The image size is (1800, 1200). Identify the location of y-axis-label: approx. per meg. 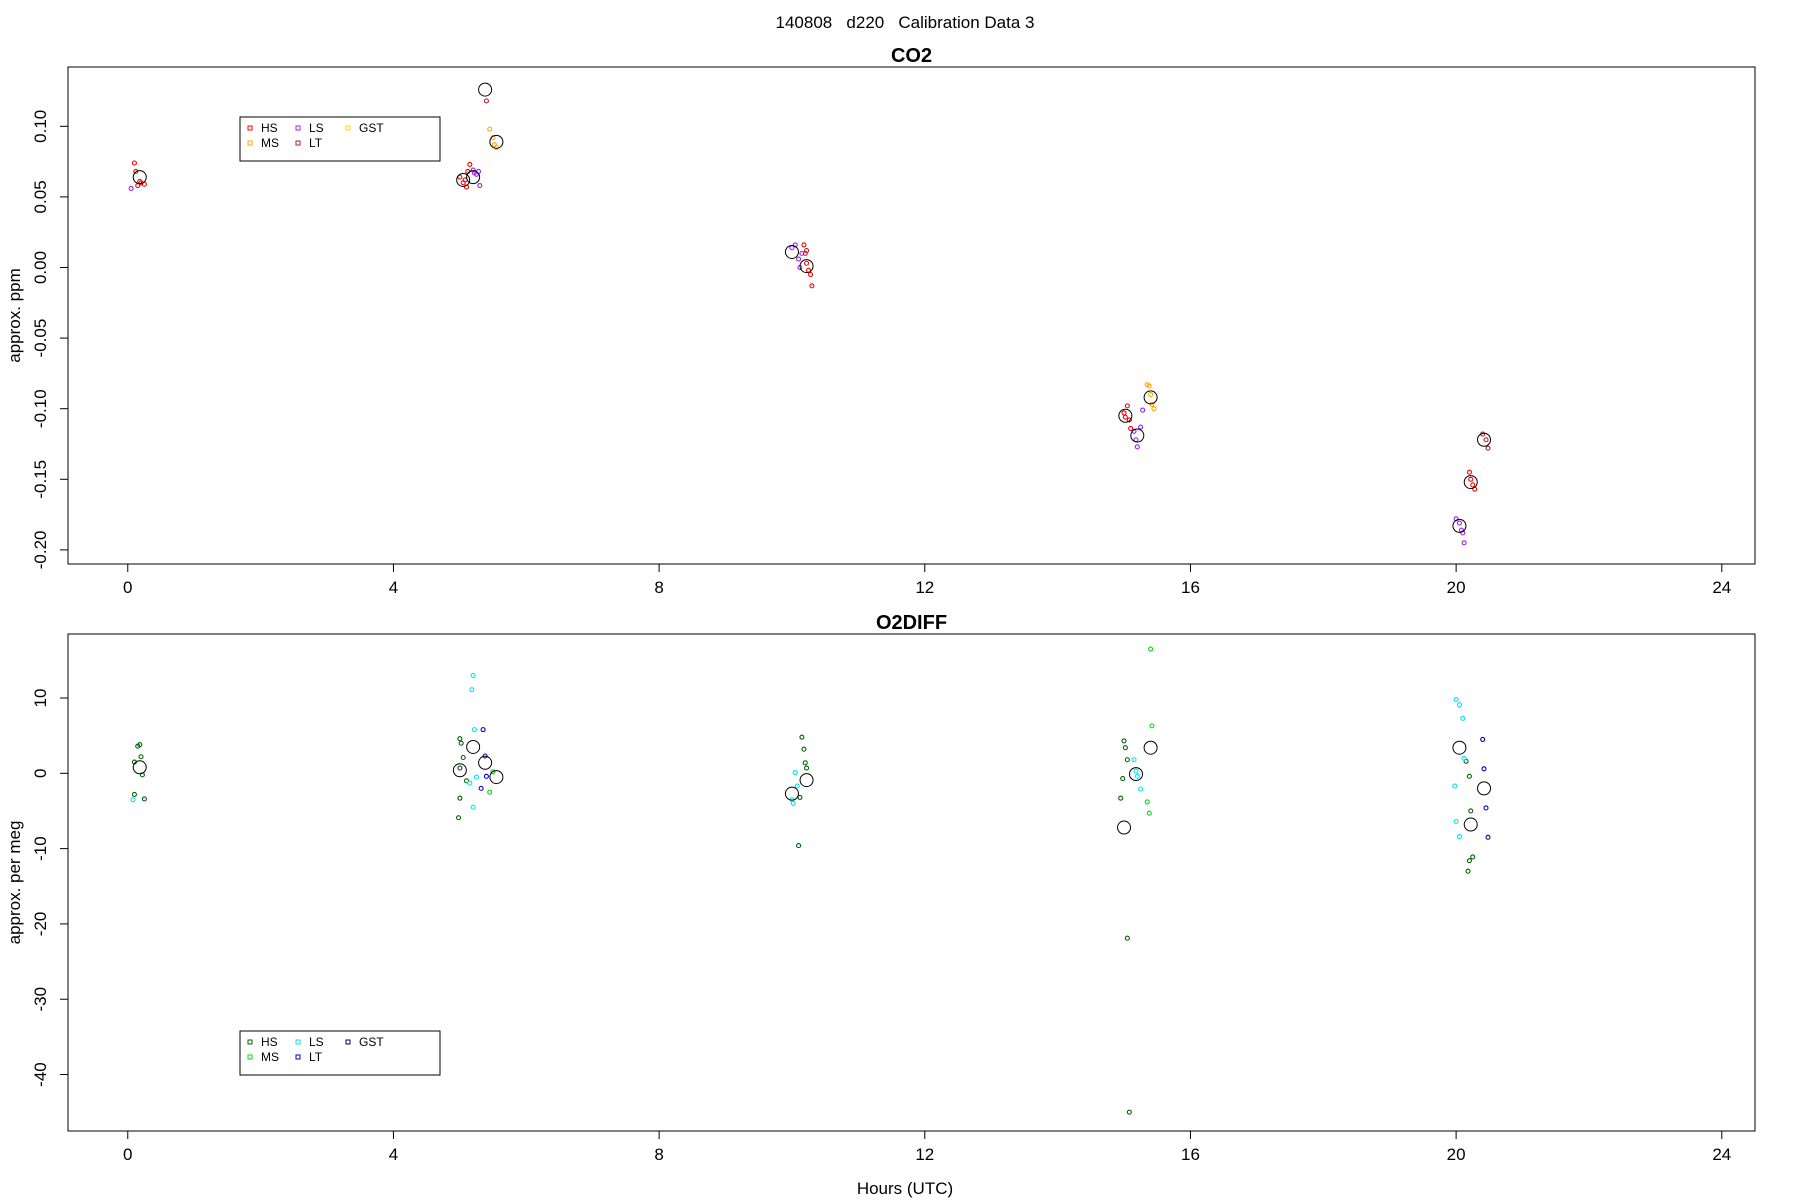
(14, 883).